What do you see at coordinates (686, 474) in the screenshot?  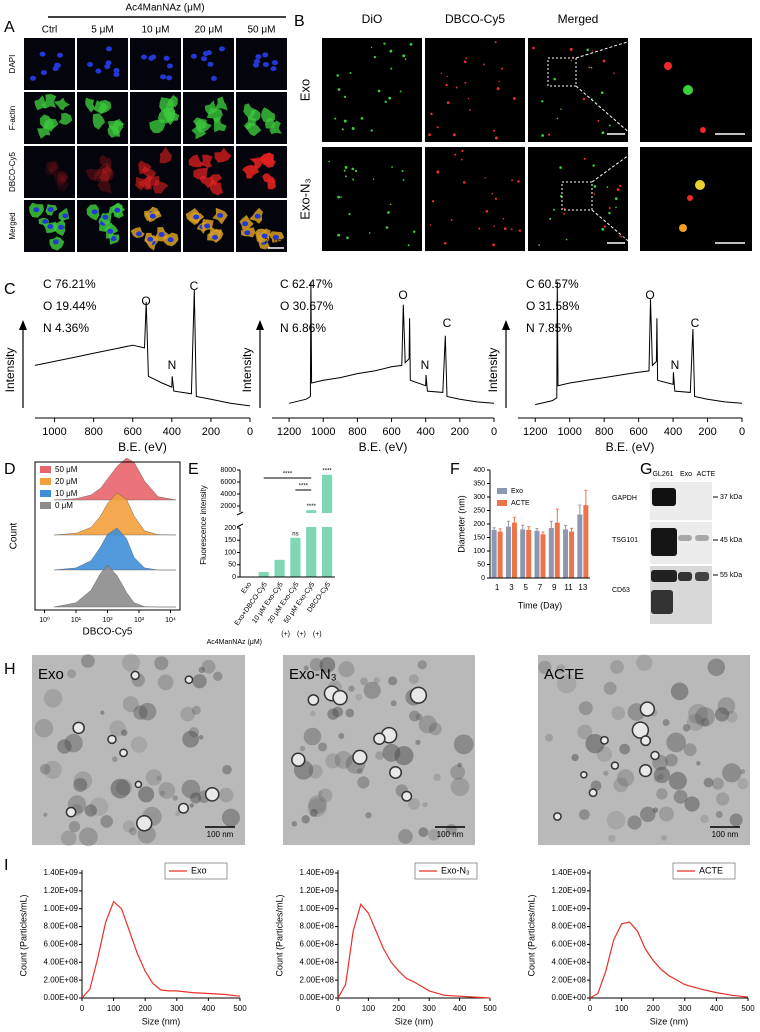 I see `lane-label: Exo` at bounding box center [686, 474].